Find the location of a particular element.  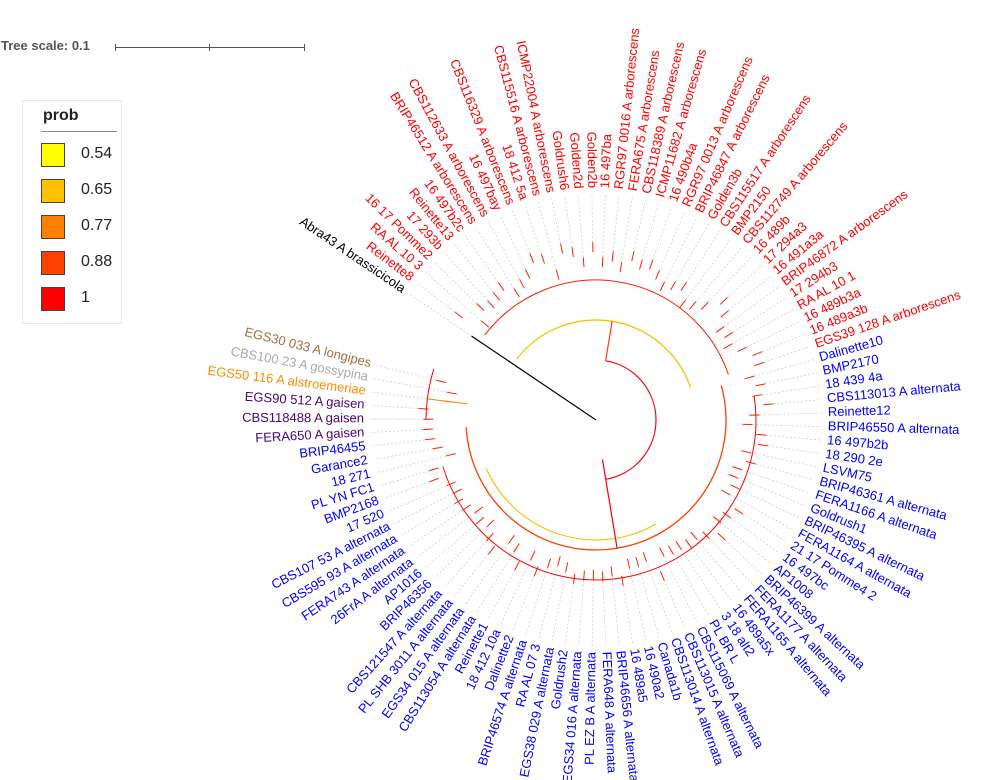

legend-label: 0.65 is located at coordinates (97, 189).